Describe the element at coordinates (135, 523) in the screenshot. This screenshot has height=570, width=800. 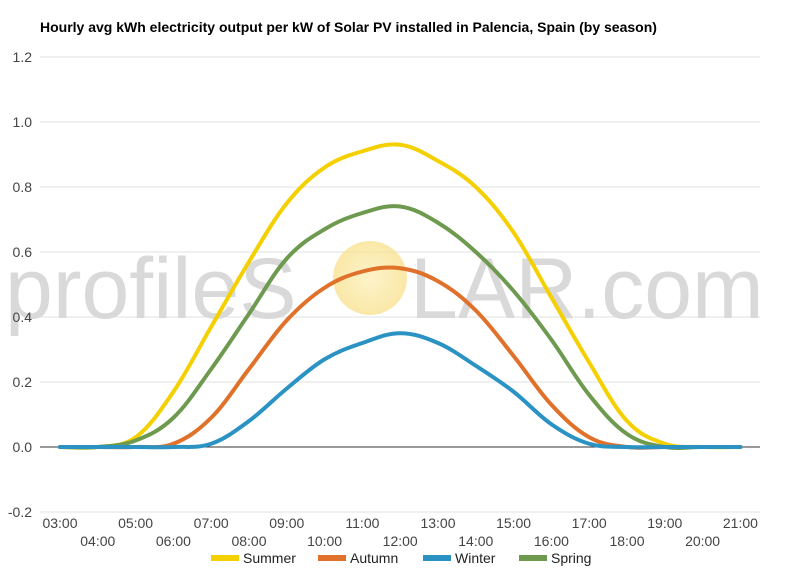
I see `x-tick-label: 05:00` at that location.